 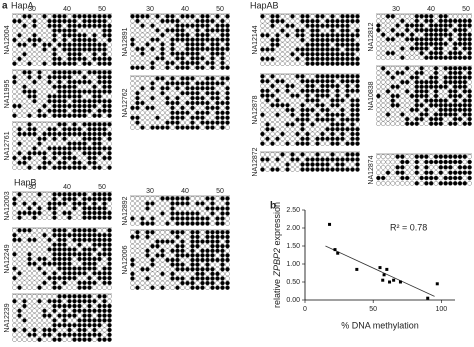 What do you see at coordinates (7, 205) in the screenshot?
I see `sample-label: NA12003` at bounding box center [7, 205].